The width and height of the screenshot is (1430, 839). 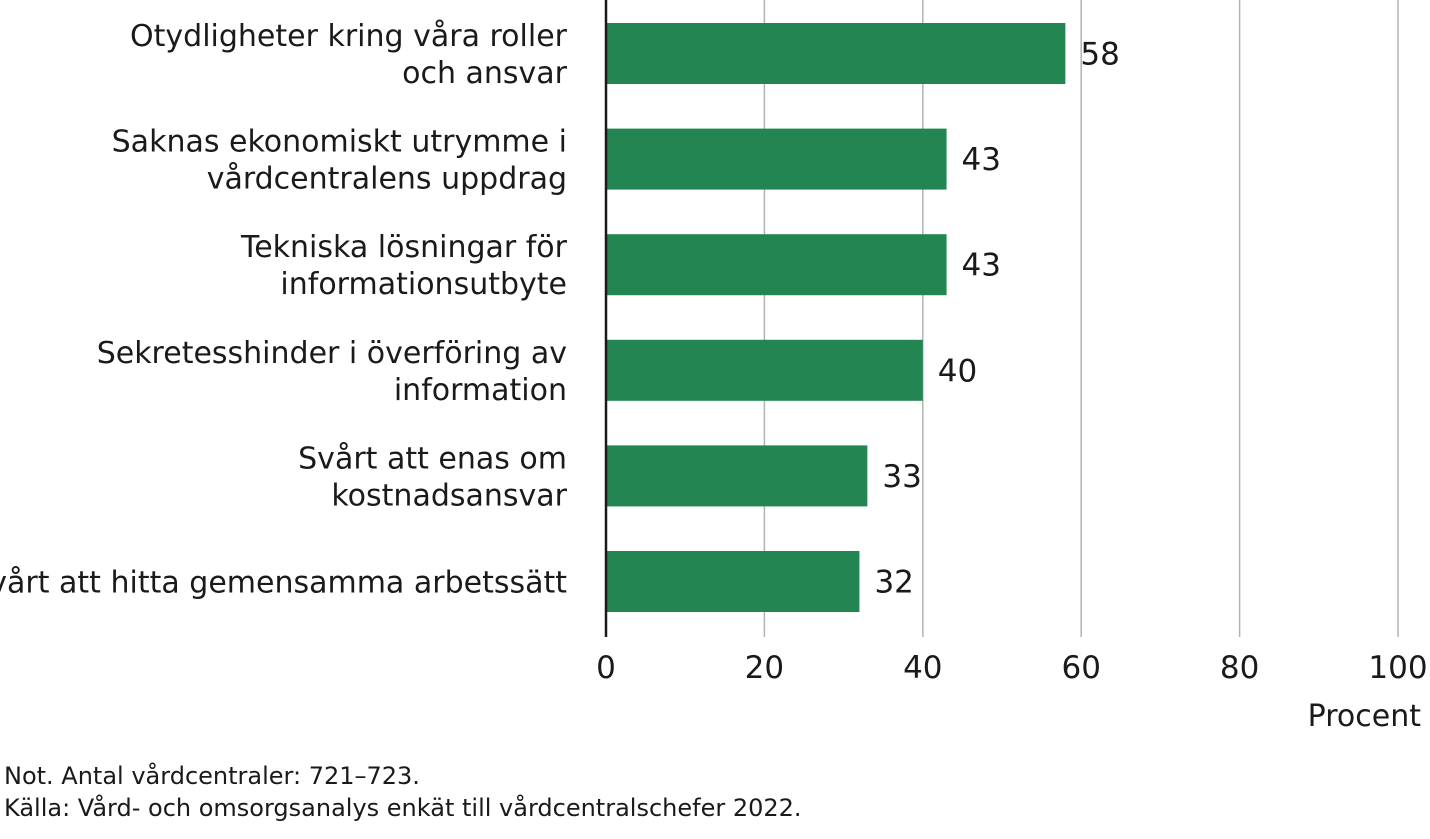 I want to click on x-tick-label: 40, so click(x=922, y=668).